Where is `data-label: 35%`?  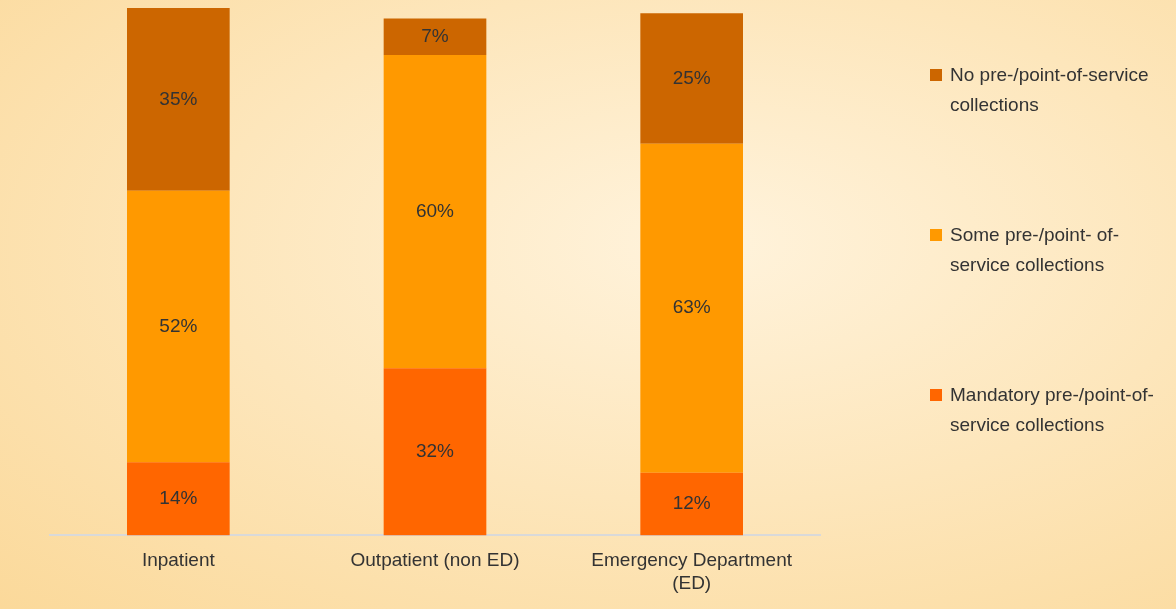
data-label: 35% is located at coordinates (178, 98).